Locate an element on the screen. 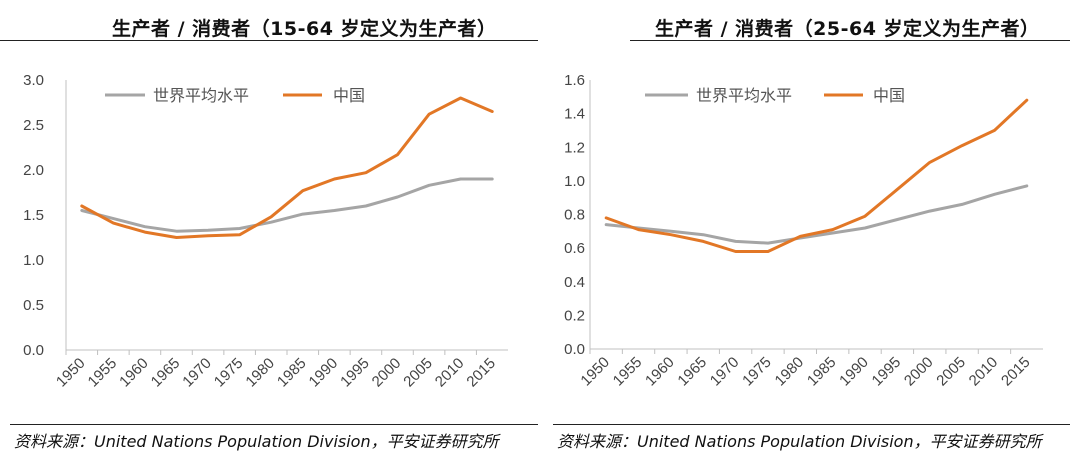  y-tick-label: 0.2 is located at coordinates (574, 315).